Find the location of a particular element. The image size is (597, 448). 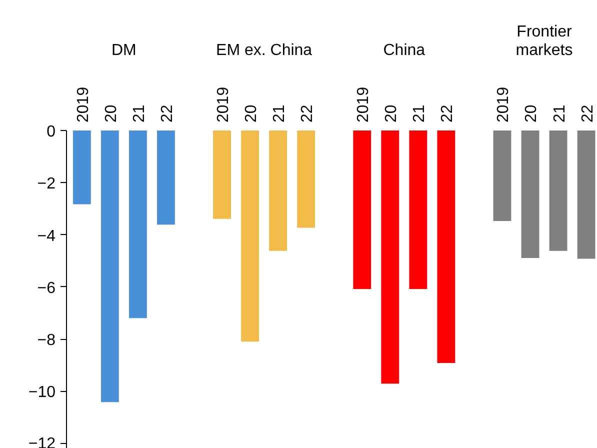

y-tick-label: −2 is located at coordinates (46, 184).